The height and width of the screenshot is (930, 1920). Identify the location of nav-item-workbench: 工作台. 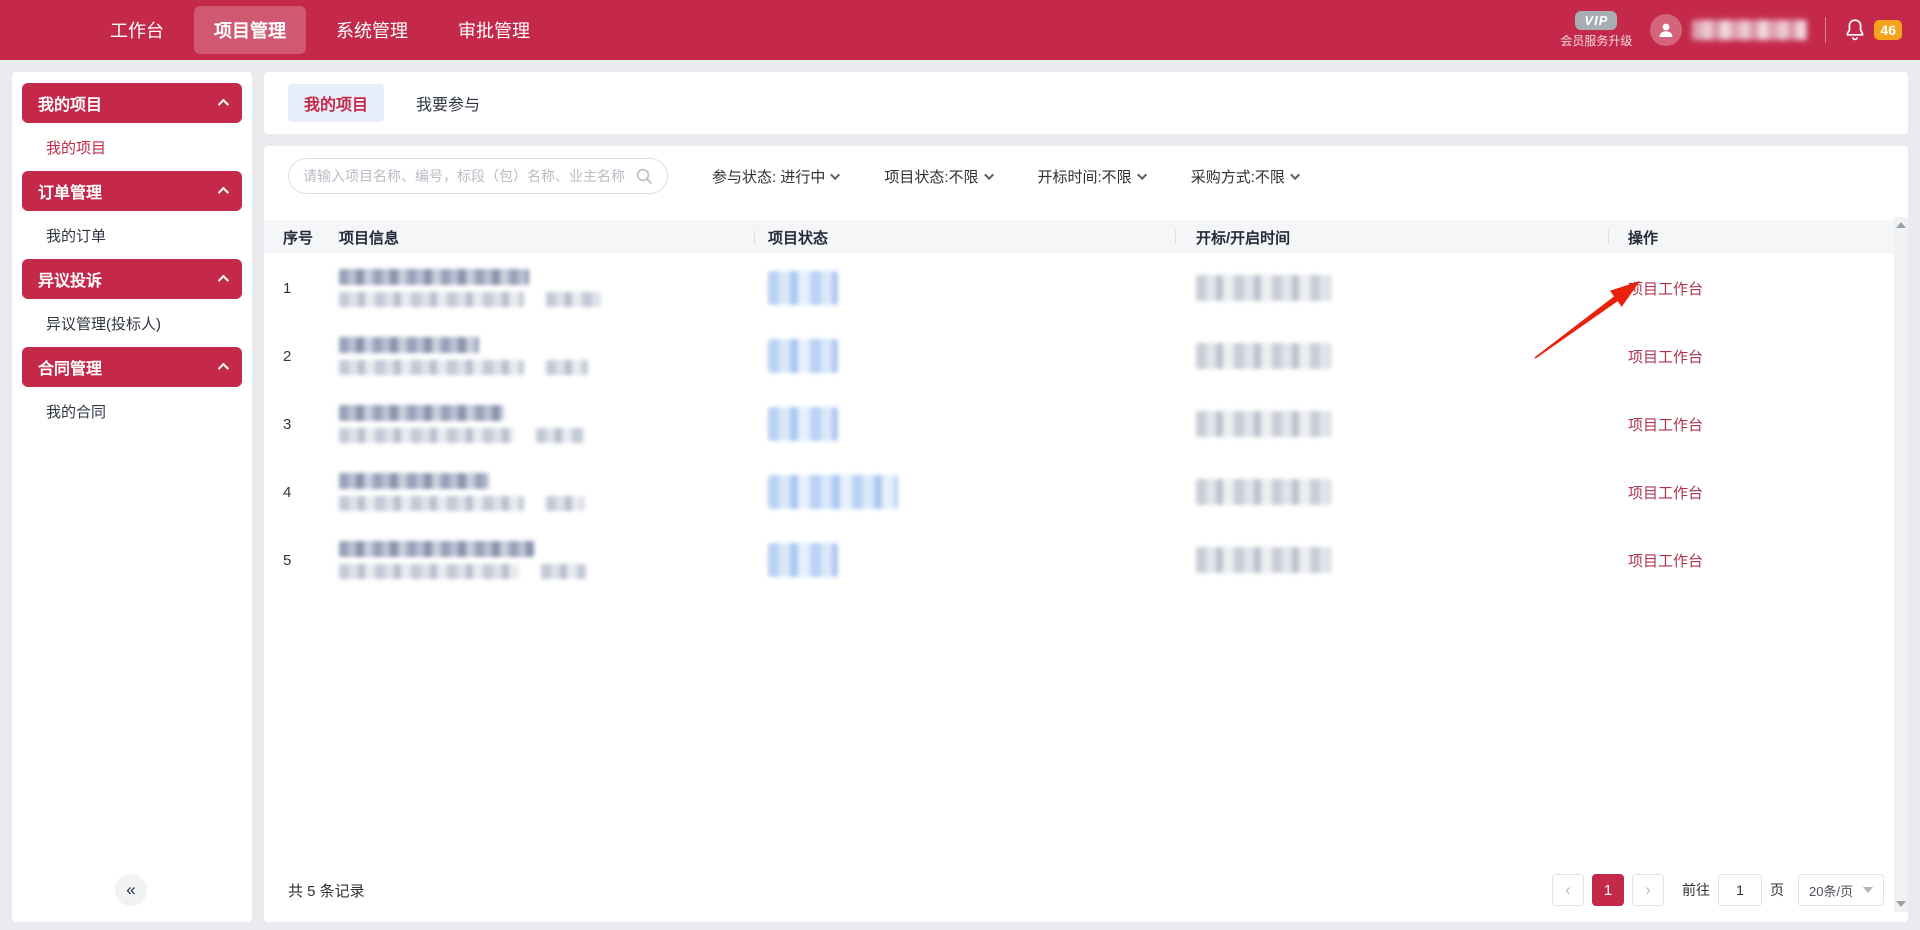
(137, 31).